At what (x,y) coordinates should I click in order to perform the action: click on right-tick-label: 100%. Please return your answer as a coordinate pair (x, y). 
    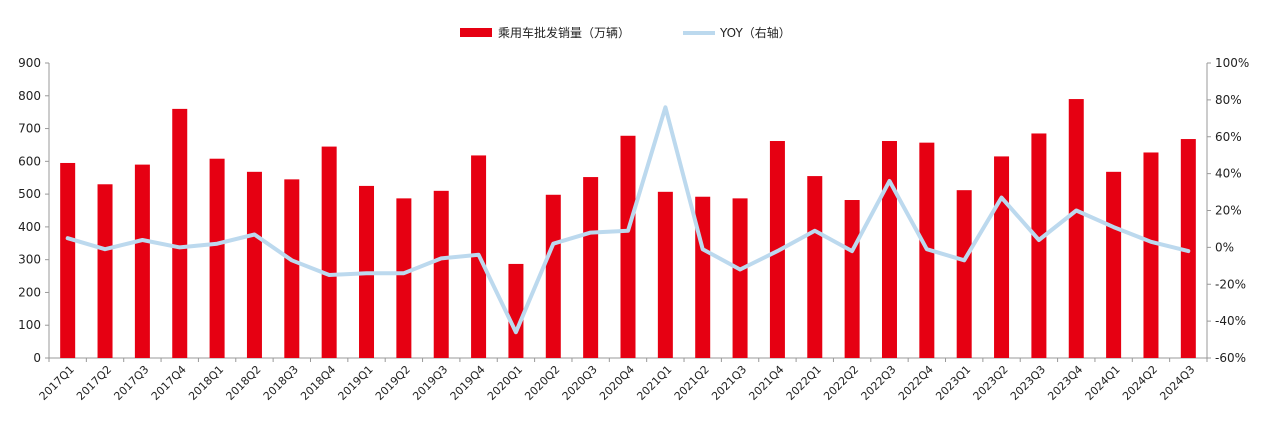
    Looking at the image, I should click on (1232, 63).